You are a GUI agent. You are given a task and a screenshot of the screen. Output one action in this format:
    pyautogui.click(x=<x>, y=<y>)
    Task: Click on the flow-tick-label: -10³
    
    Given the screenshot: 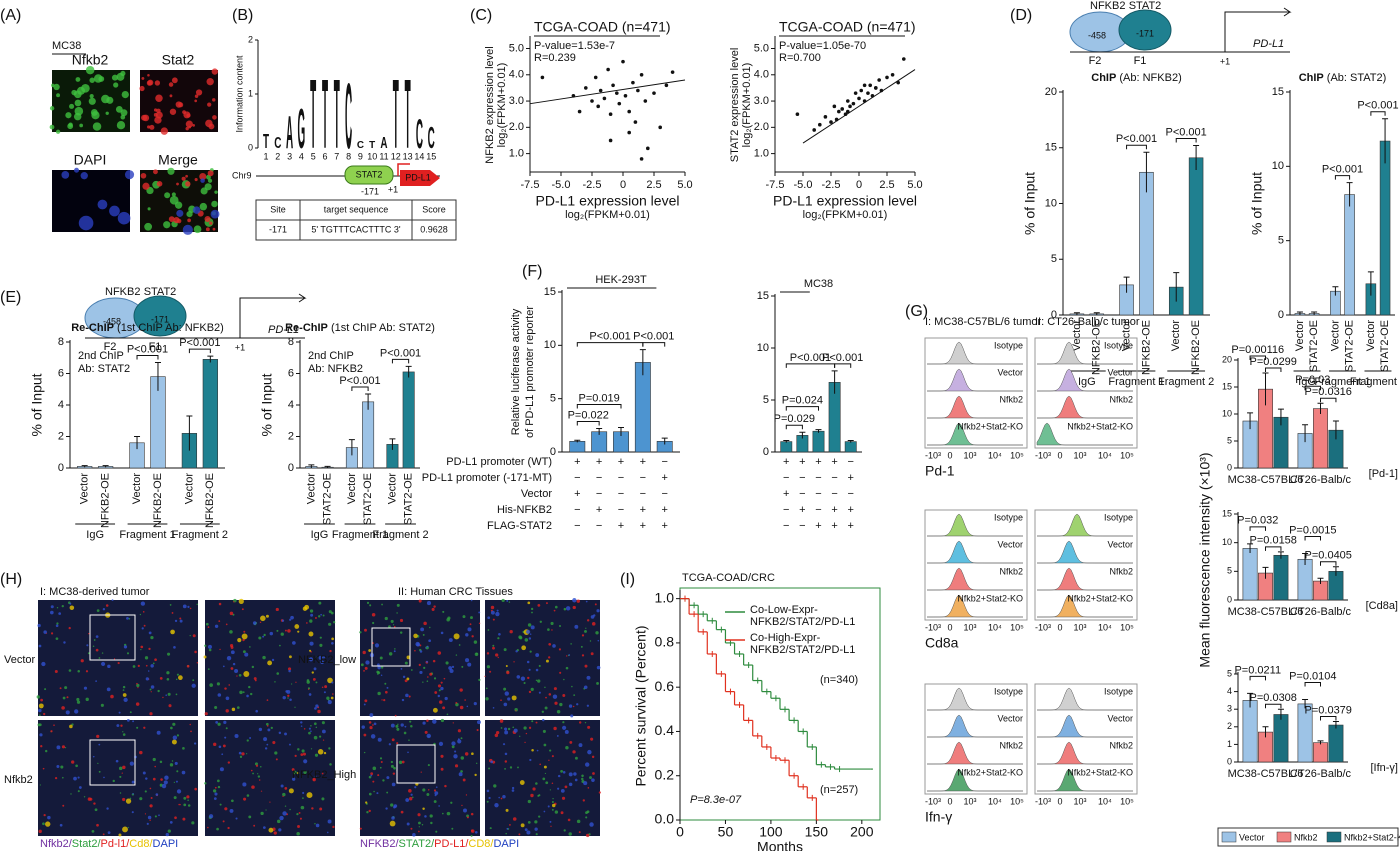 What is the action you would take?
    pyautogui.click(x=933, y=801)
    